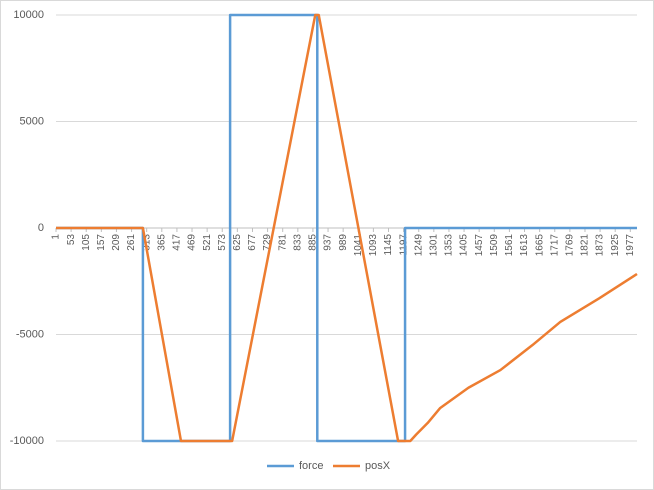 This screenshot has width=654, height=490. What do you see at coordinates (464, 245) in the screenshot?
I see `x-tick-label: 1405` at bounding box center [464, 245].